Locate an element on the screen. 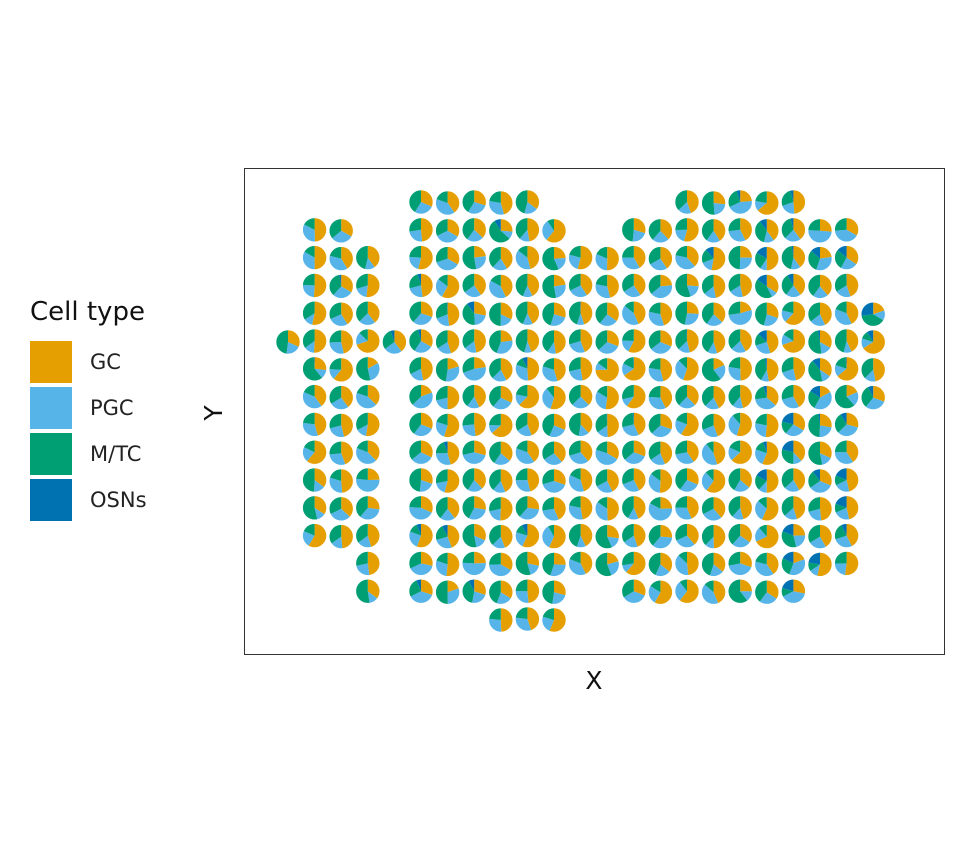  legend-swatch-osns is located at coordinates (51, 500).